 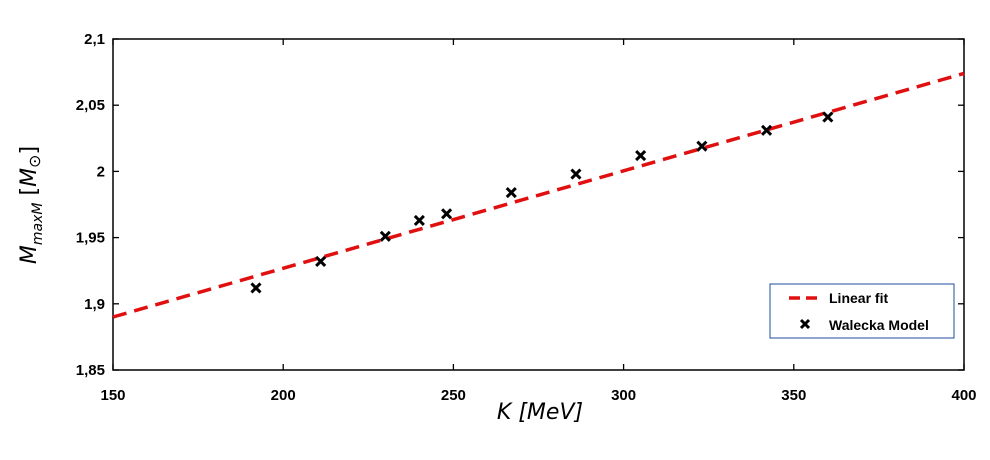 I want to click on y-tick-label: 2,1, so click(x=94, y=39).